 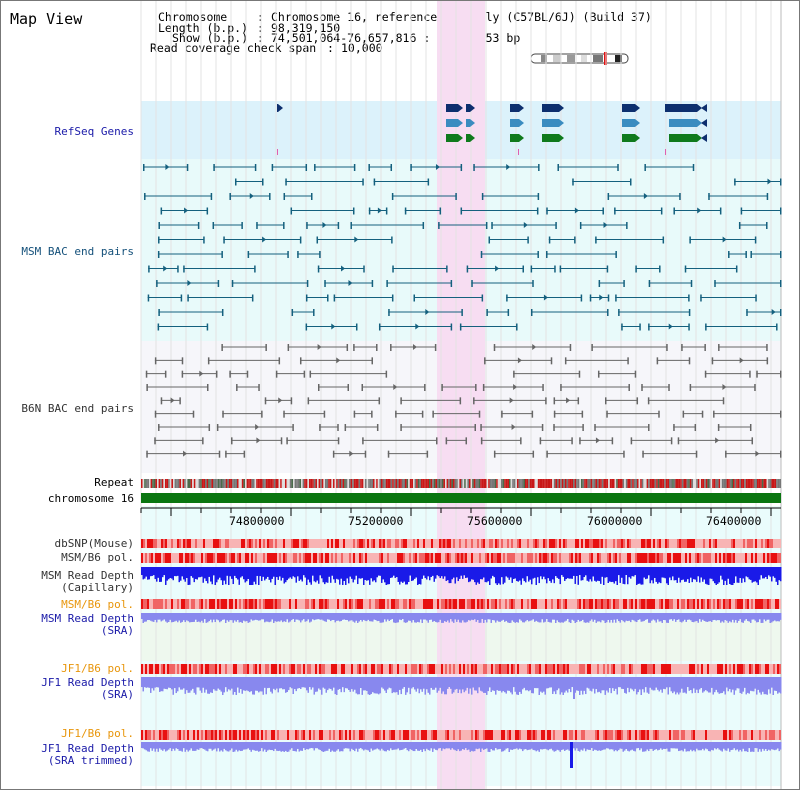 I want to click on gene-exon, so click(x=514, y=123).